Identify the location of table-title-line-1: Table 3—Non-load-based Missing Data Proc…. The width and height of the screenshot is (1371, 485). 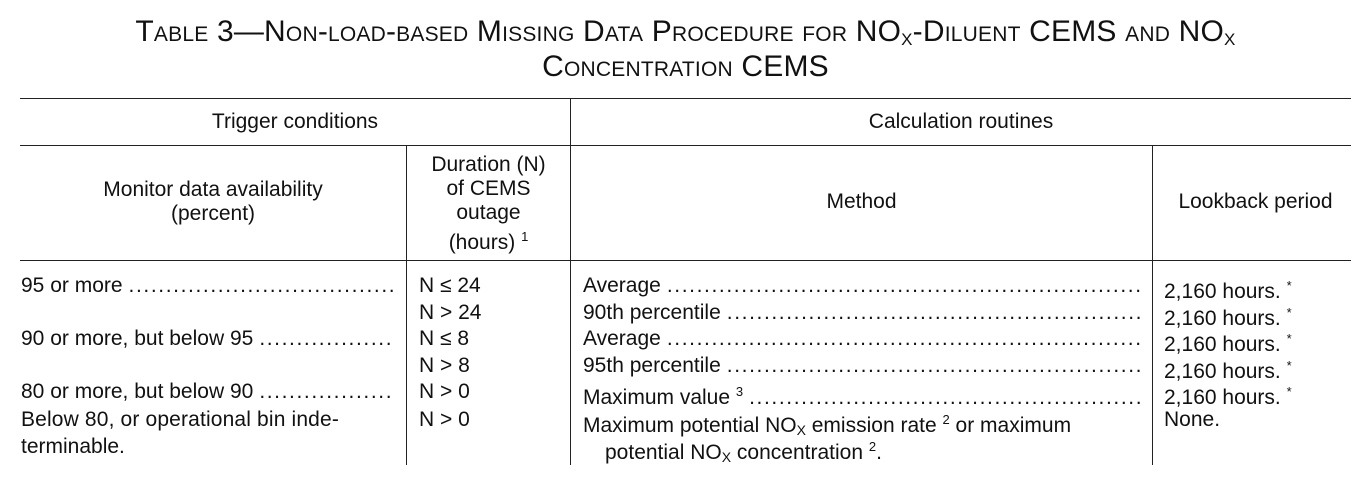
(685, 36).